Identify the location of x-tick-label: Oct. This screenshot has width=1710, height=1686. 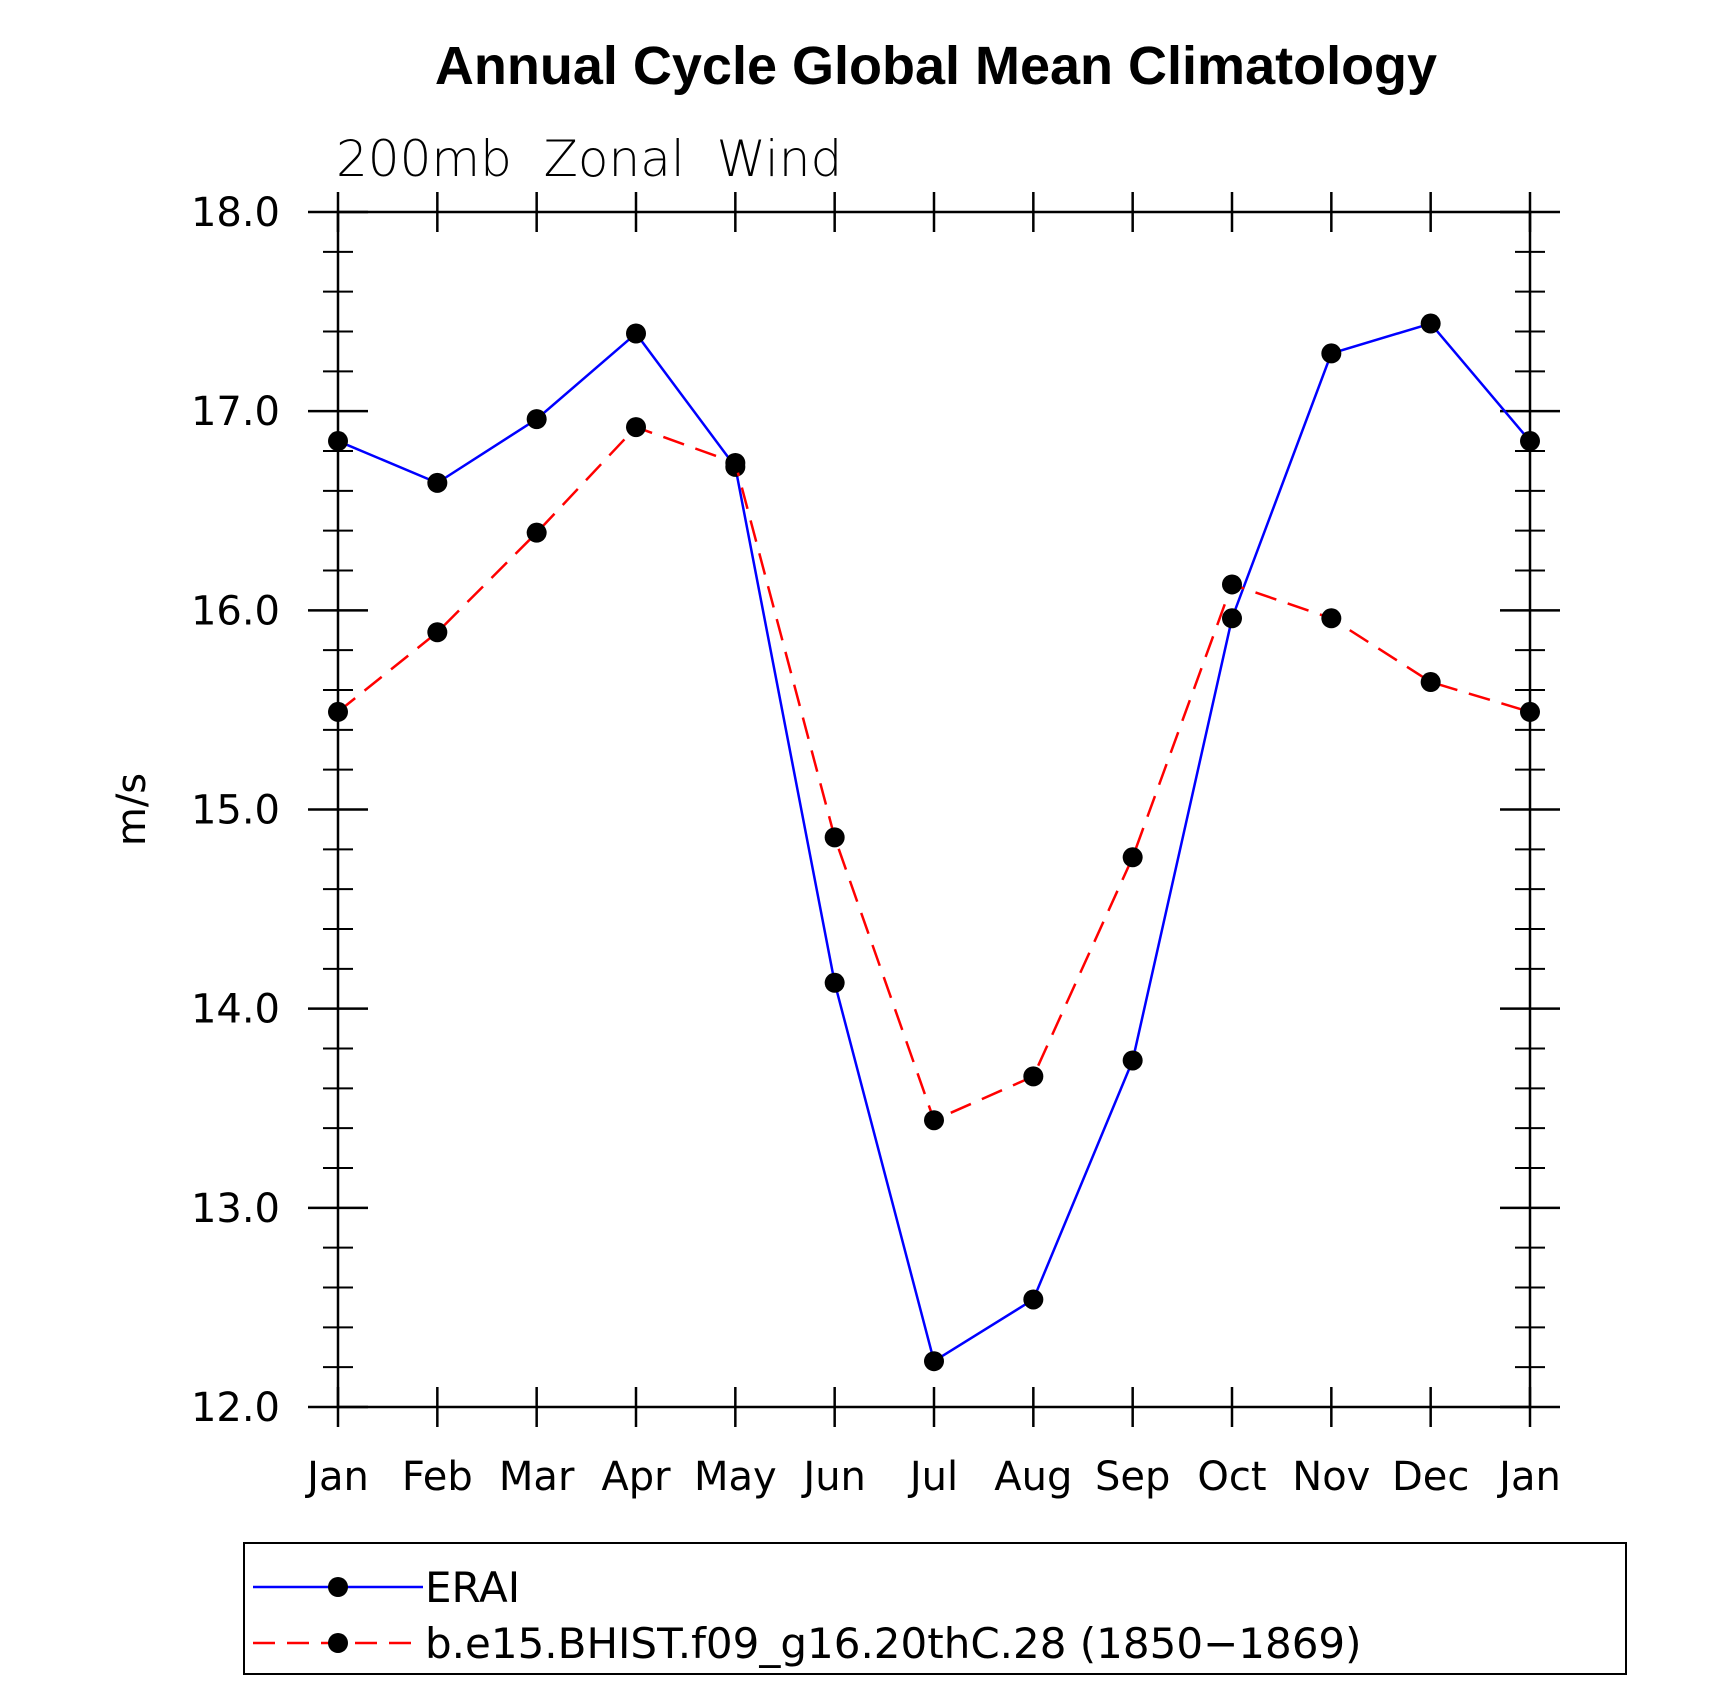
(1231, 1477).